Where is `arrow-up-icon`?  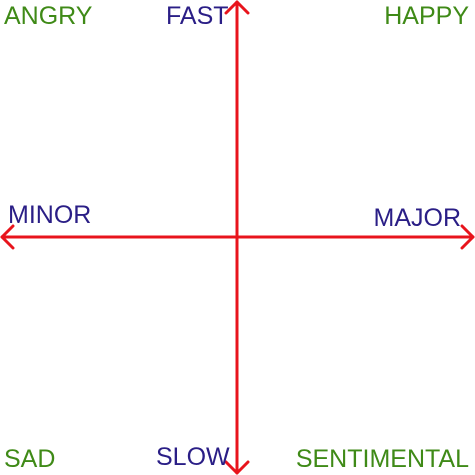
arrow-up-icon is located at coordinates (237, 7).